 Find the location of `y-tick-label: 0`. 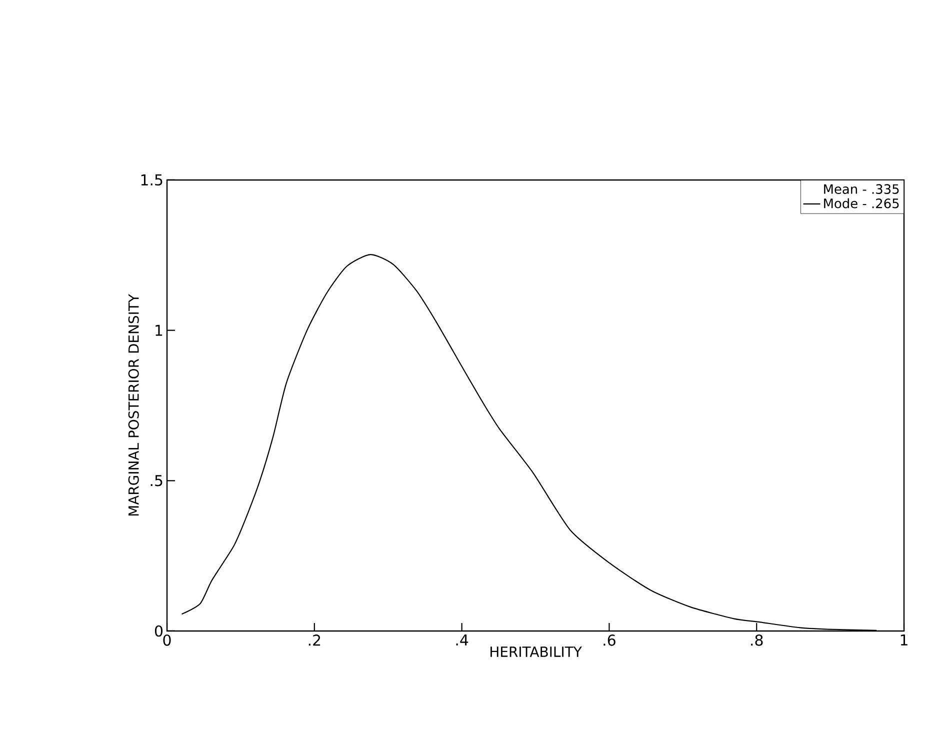

y-tick-label: 0 is located at coordinates (158, 631).